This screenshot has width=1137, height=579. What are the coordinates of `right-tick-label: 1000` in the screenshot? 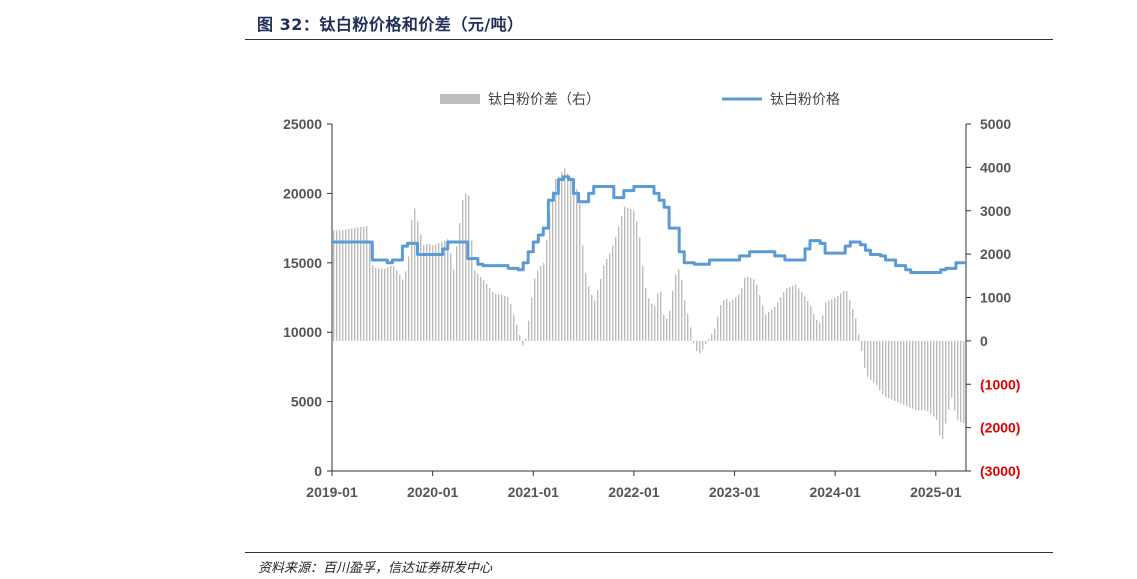 It's located at (995, 298).